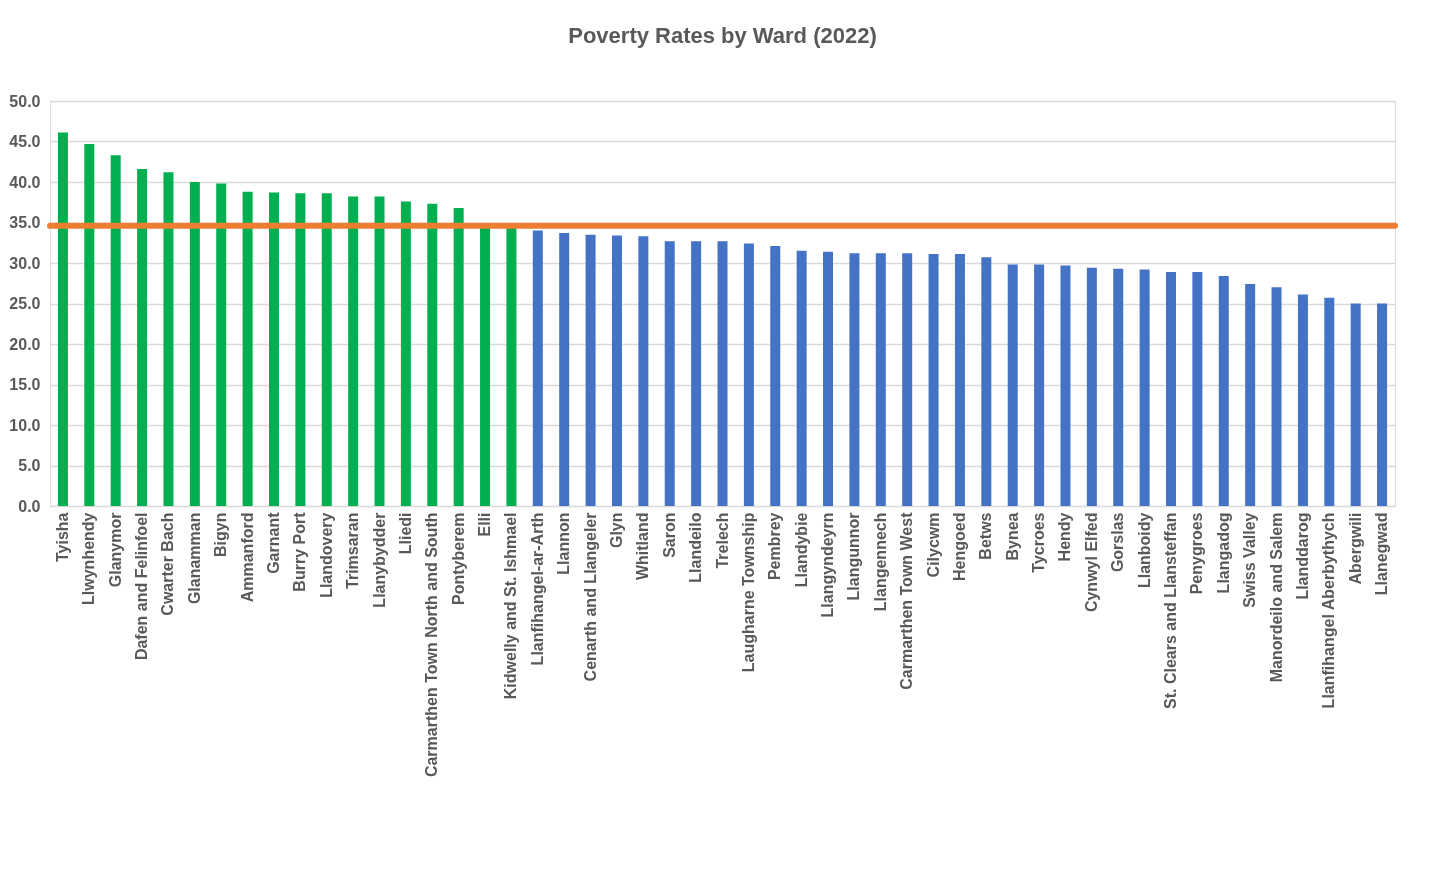 Image resolution: width=1443 pixels, height=880 pixels. I want to click on x-tick-label: Abergwili, so click(1355, 548).